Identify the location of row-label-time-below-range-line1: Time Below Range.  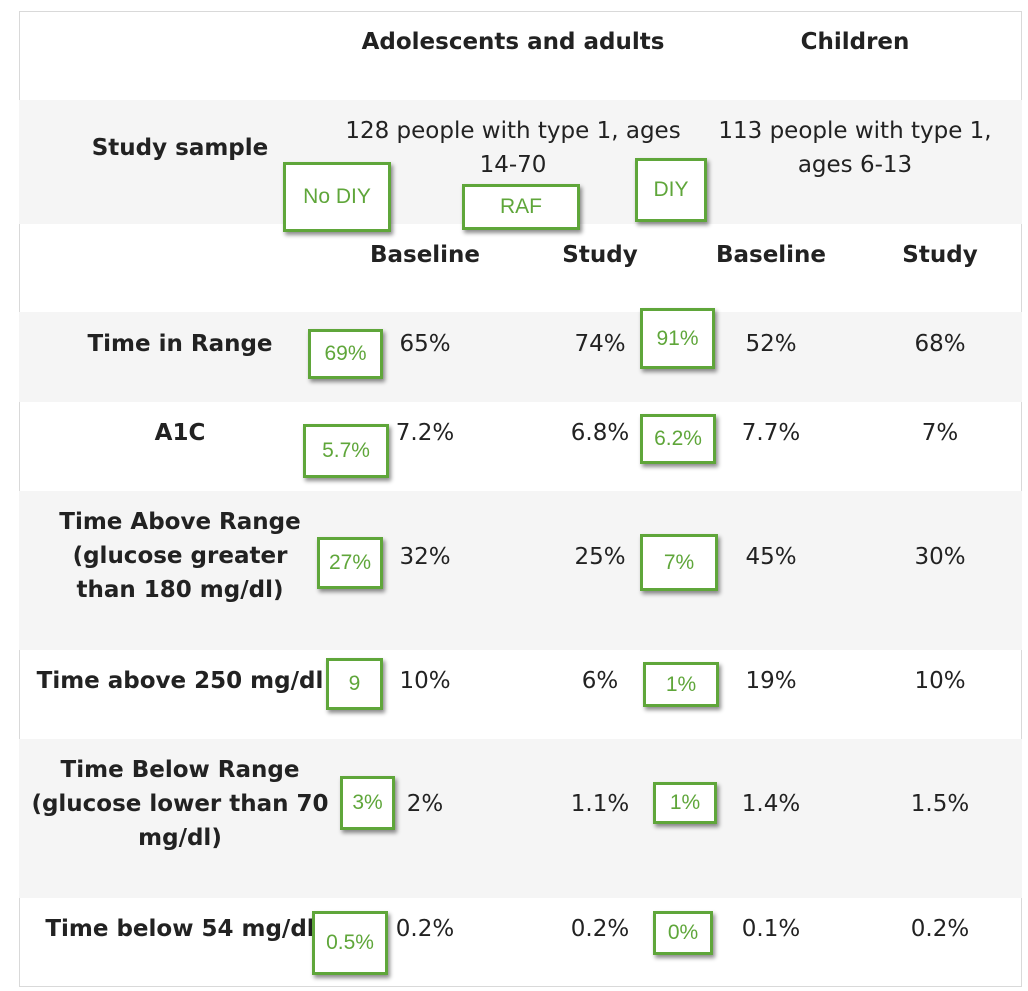
(180, 770).